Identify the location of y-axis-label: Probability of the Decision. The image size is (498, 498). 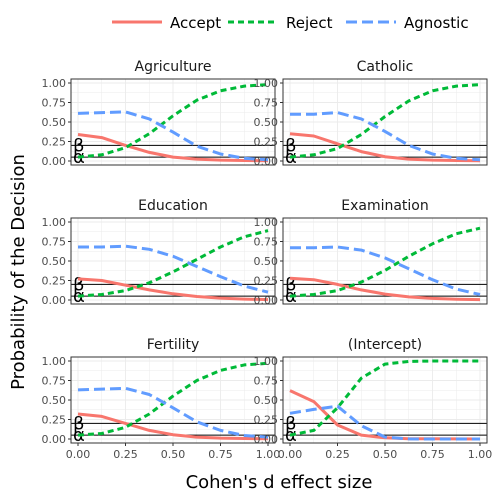
(18, 272).